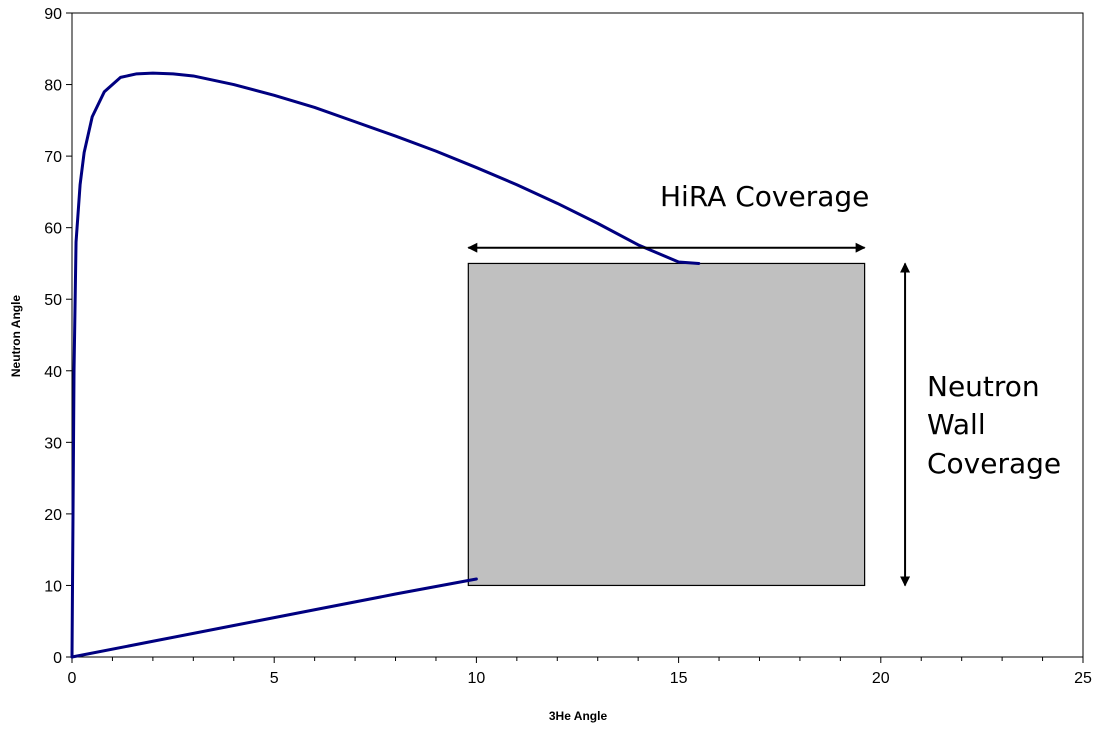 The image size is (1099, 729). Describe the element at coordinates (57, 658) in the screenshot. I see `y-tick-label: 0` at that location.